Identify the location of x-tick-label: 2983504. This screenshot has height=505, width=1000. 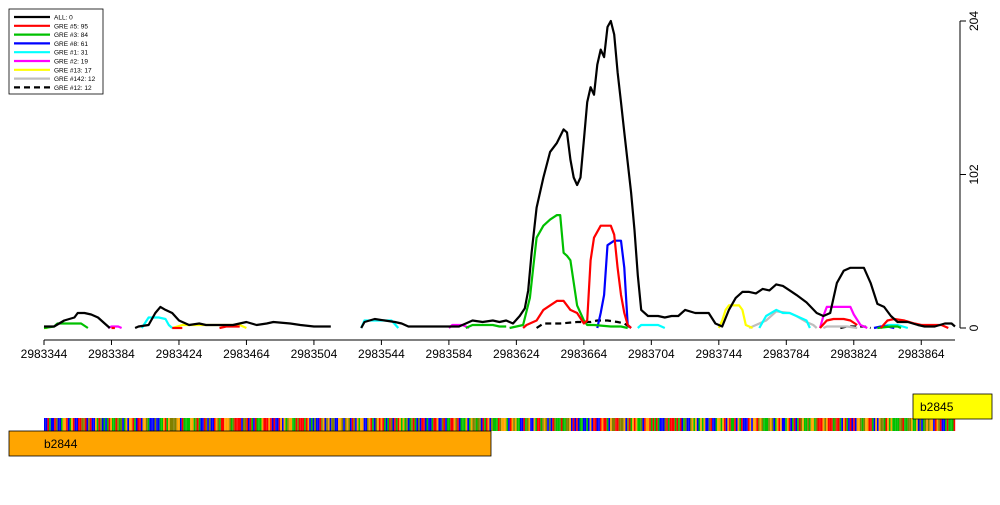
(314, 354).